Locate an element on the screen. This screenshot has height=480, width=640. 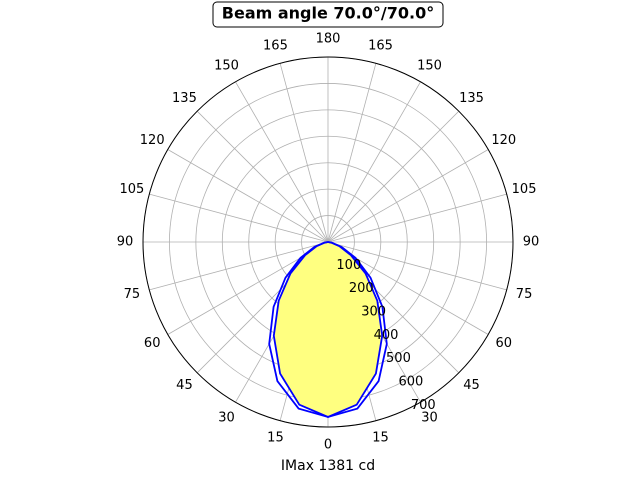
r-tick-label: 100 is located at coordinates (348, 265).